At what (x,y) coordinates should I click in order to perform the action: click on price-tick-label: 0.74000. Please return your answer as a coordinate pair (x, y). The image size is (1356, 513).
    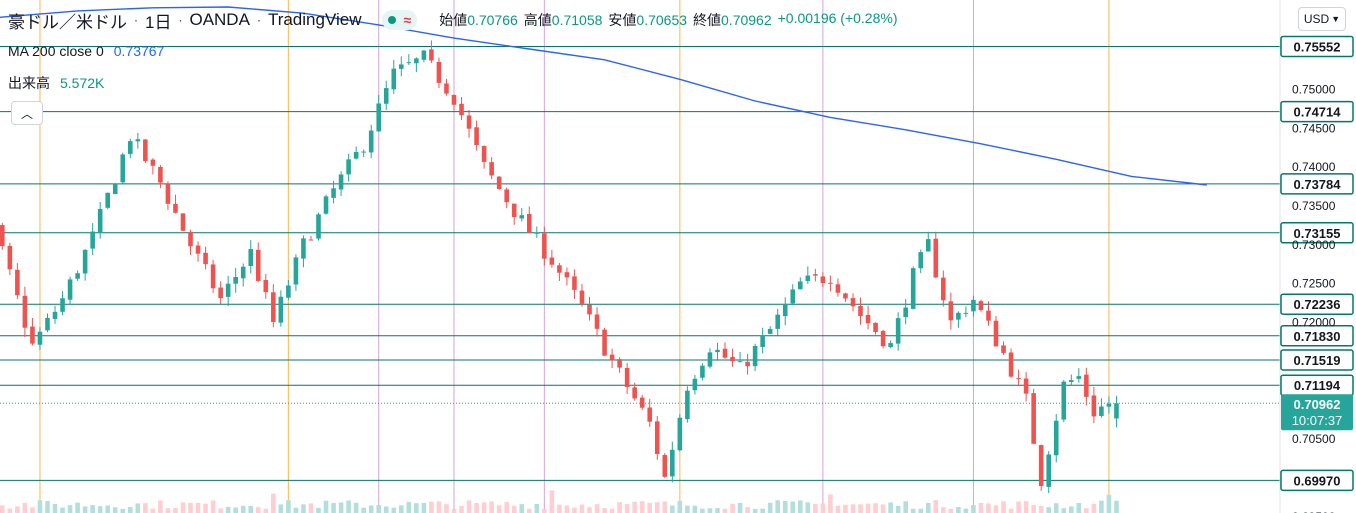
    Looking at the image, I should click on (1314, 167).